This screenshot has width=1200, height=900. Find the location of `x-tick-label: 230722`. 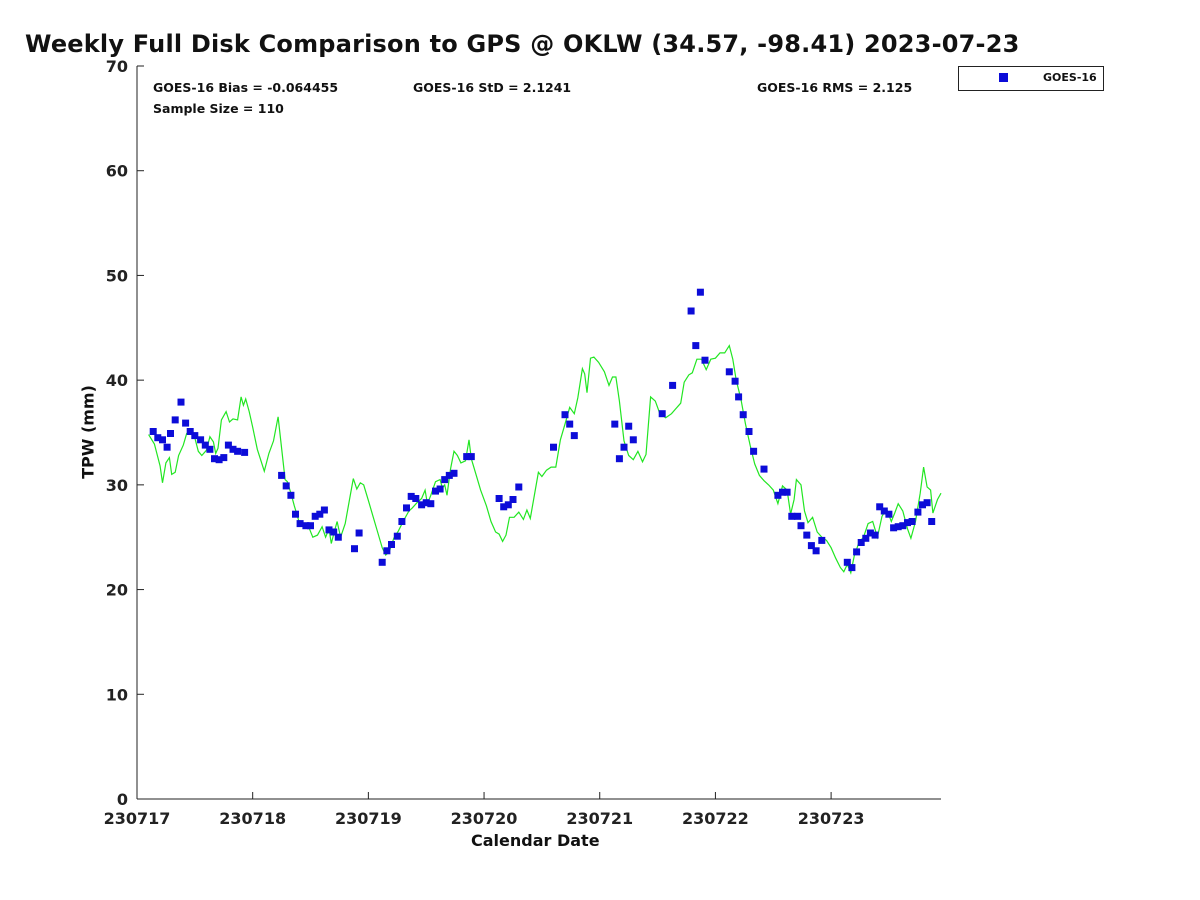

x-tick-label: 230722 is located at coordinates (715, 818).